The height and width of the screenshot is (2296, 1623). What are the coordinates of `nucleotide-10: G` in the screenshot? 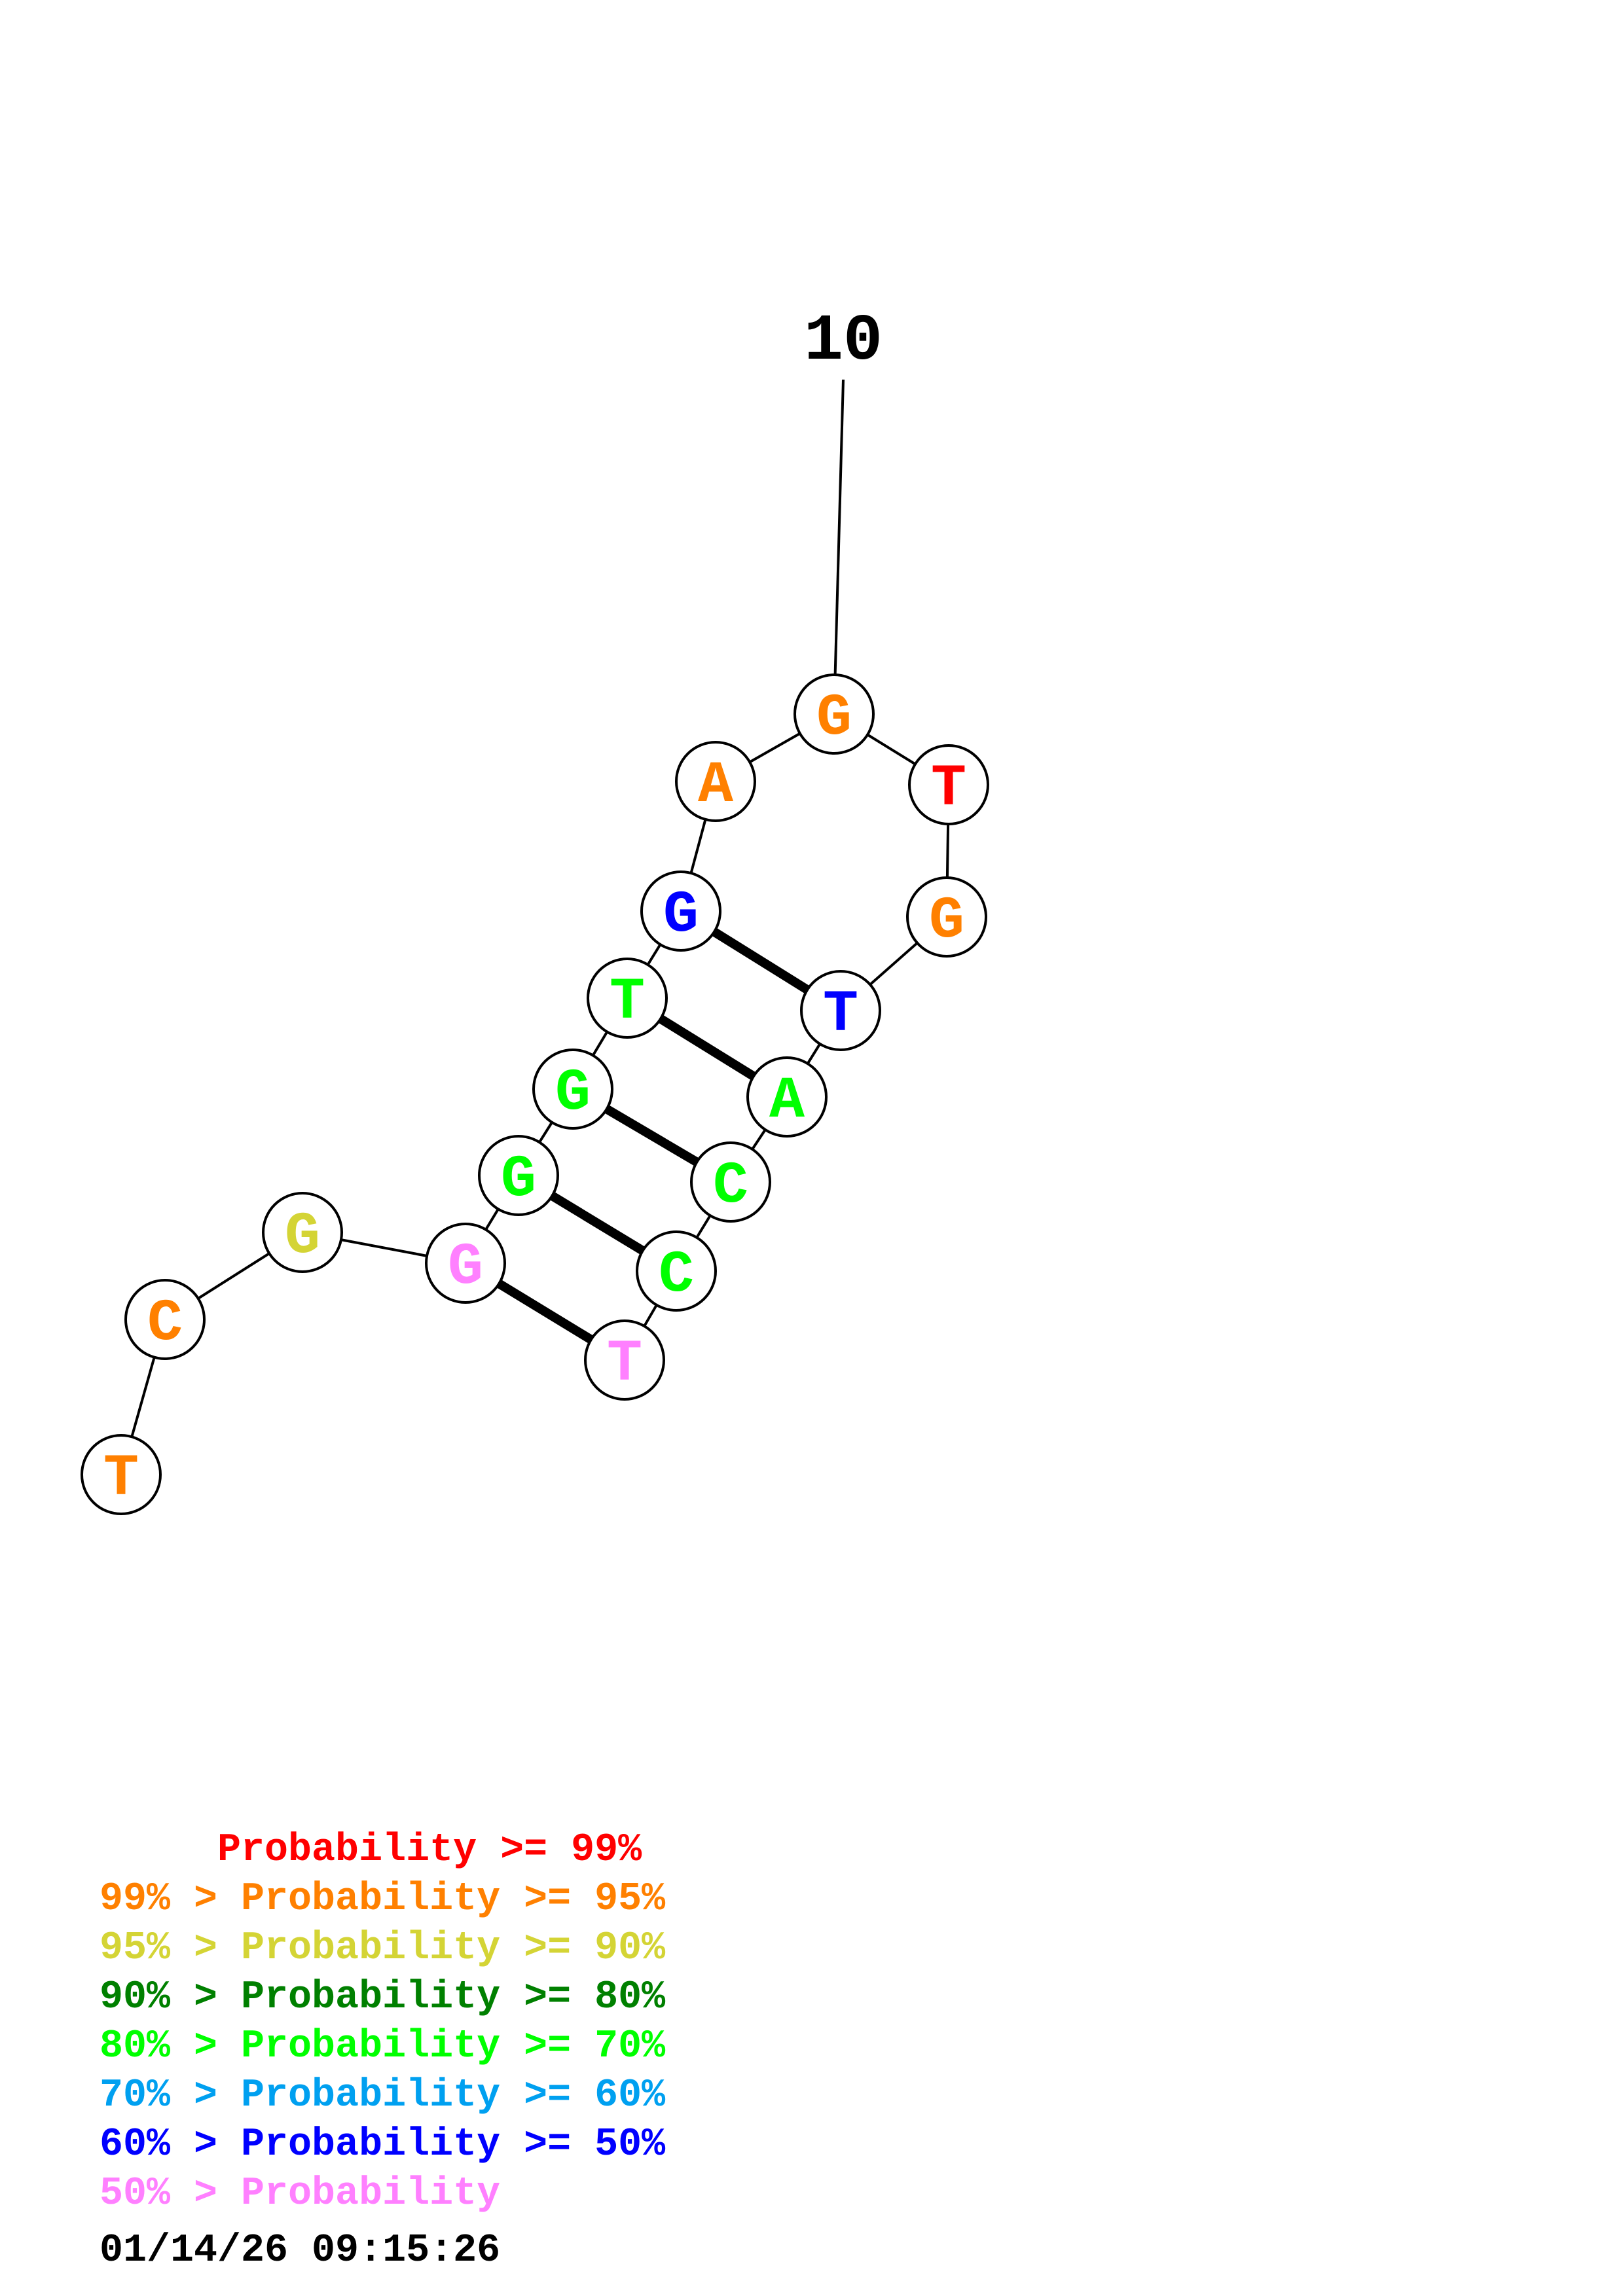 It's located at (834, 714).